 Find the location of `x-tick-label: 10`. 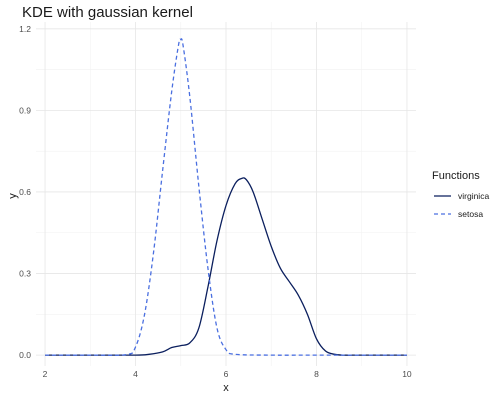

x-tick-label: 10 is located at coordinates (407, 374).